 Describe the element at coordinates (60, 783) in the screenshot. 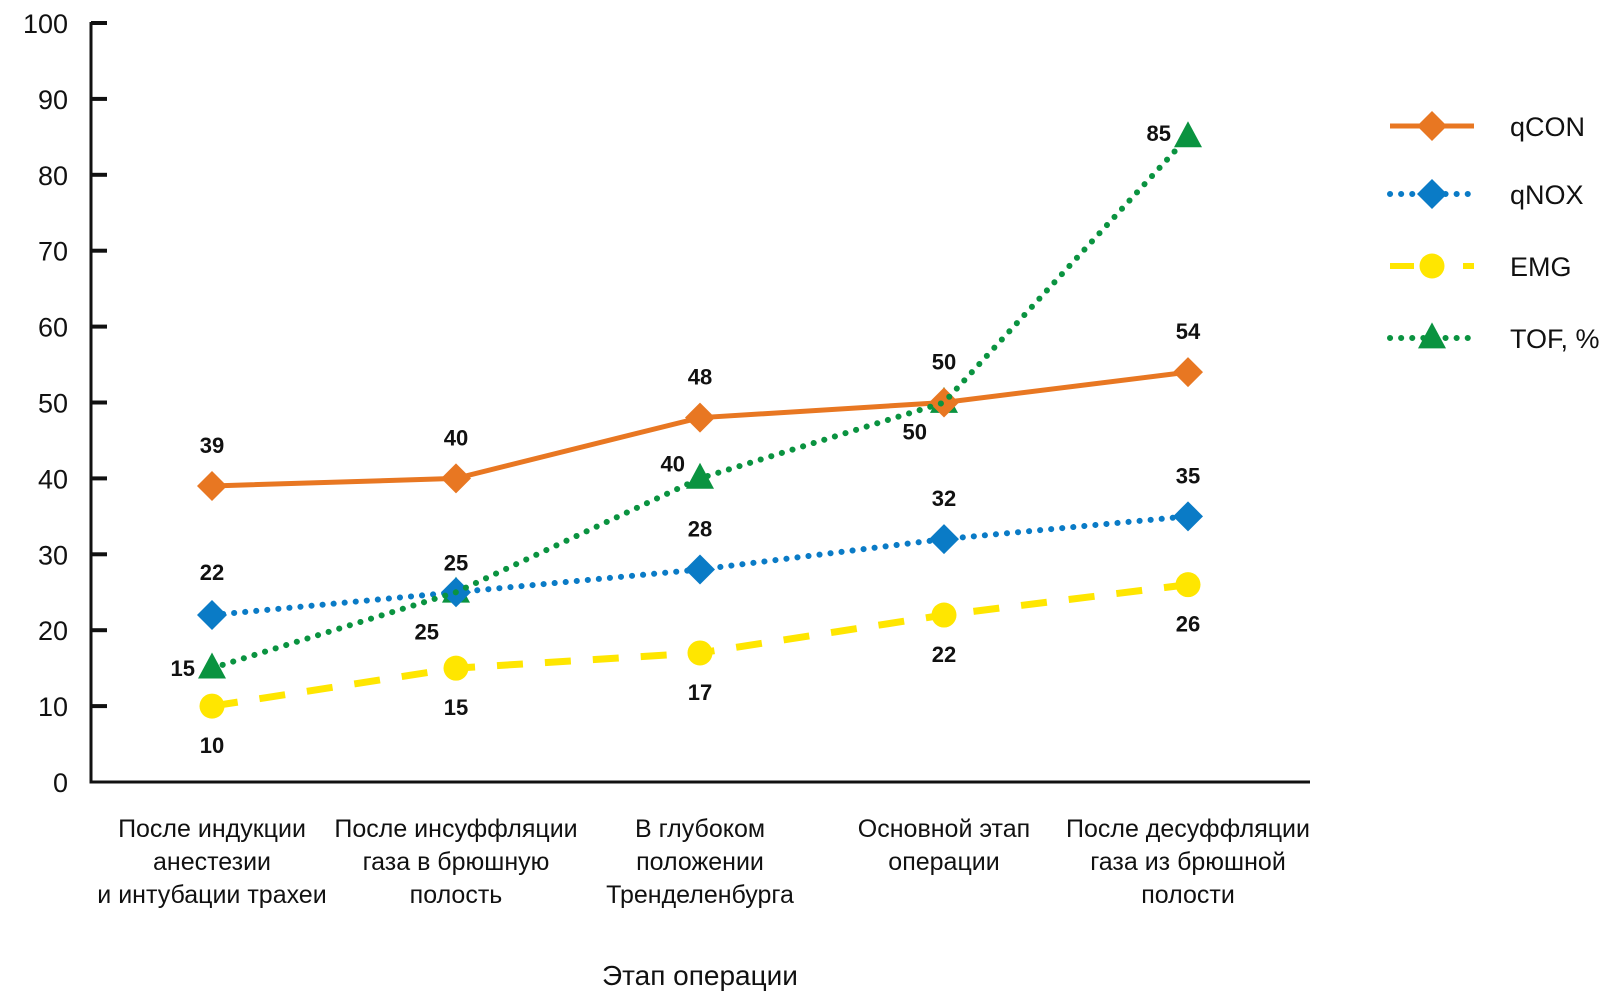

I see `y-tick-label: 0` at that location.